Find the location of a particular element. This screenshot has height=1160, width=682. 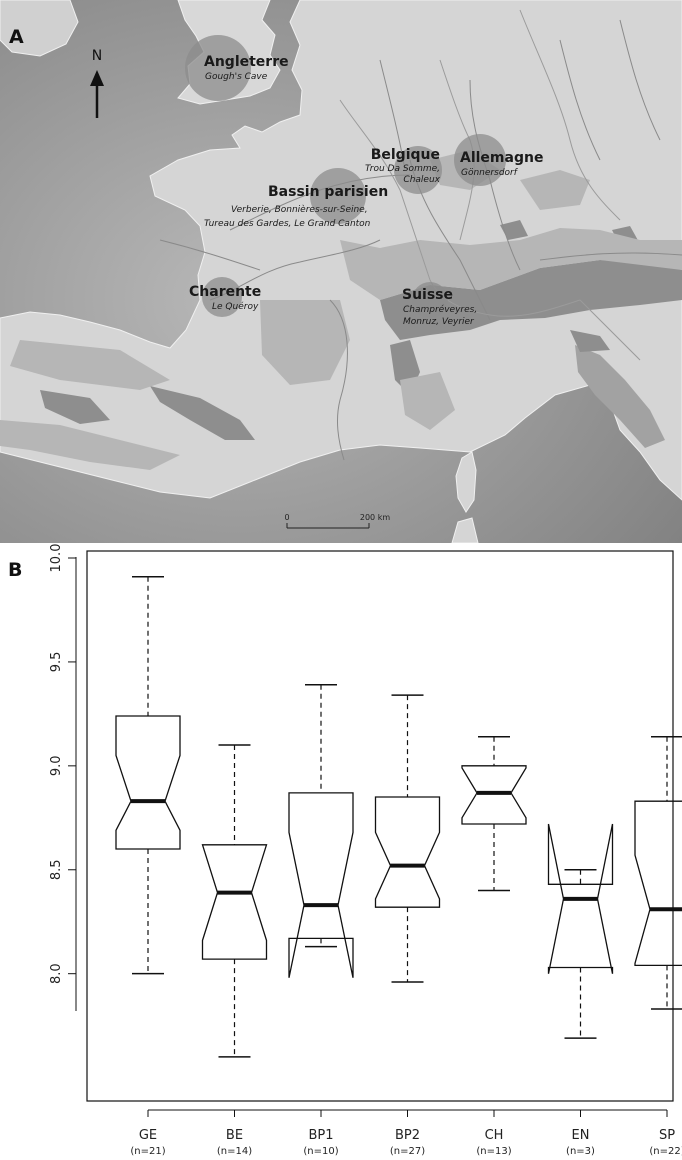

box-ch is located at coordinates (494, 813).